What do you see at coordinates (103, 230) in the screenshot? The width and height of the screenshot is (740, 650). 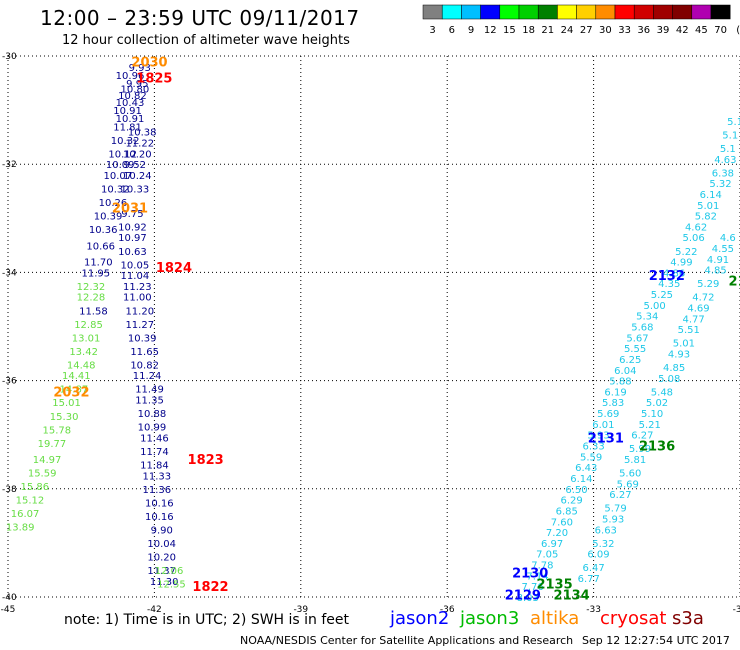 I see `wave-height-value: 10.36` at bounding box center [103, 230].